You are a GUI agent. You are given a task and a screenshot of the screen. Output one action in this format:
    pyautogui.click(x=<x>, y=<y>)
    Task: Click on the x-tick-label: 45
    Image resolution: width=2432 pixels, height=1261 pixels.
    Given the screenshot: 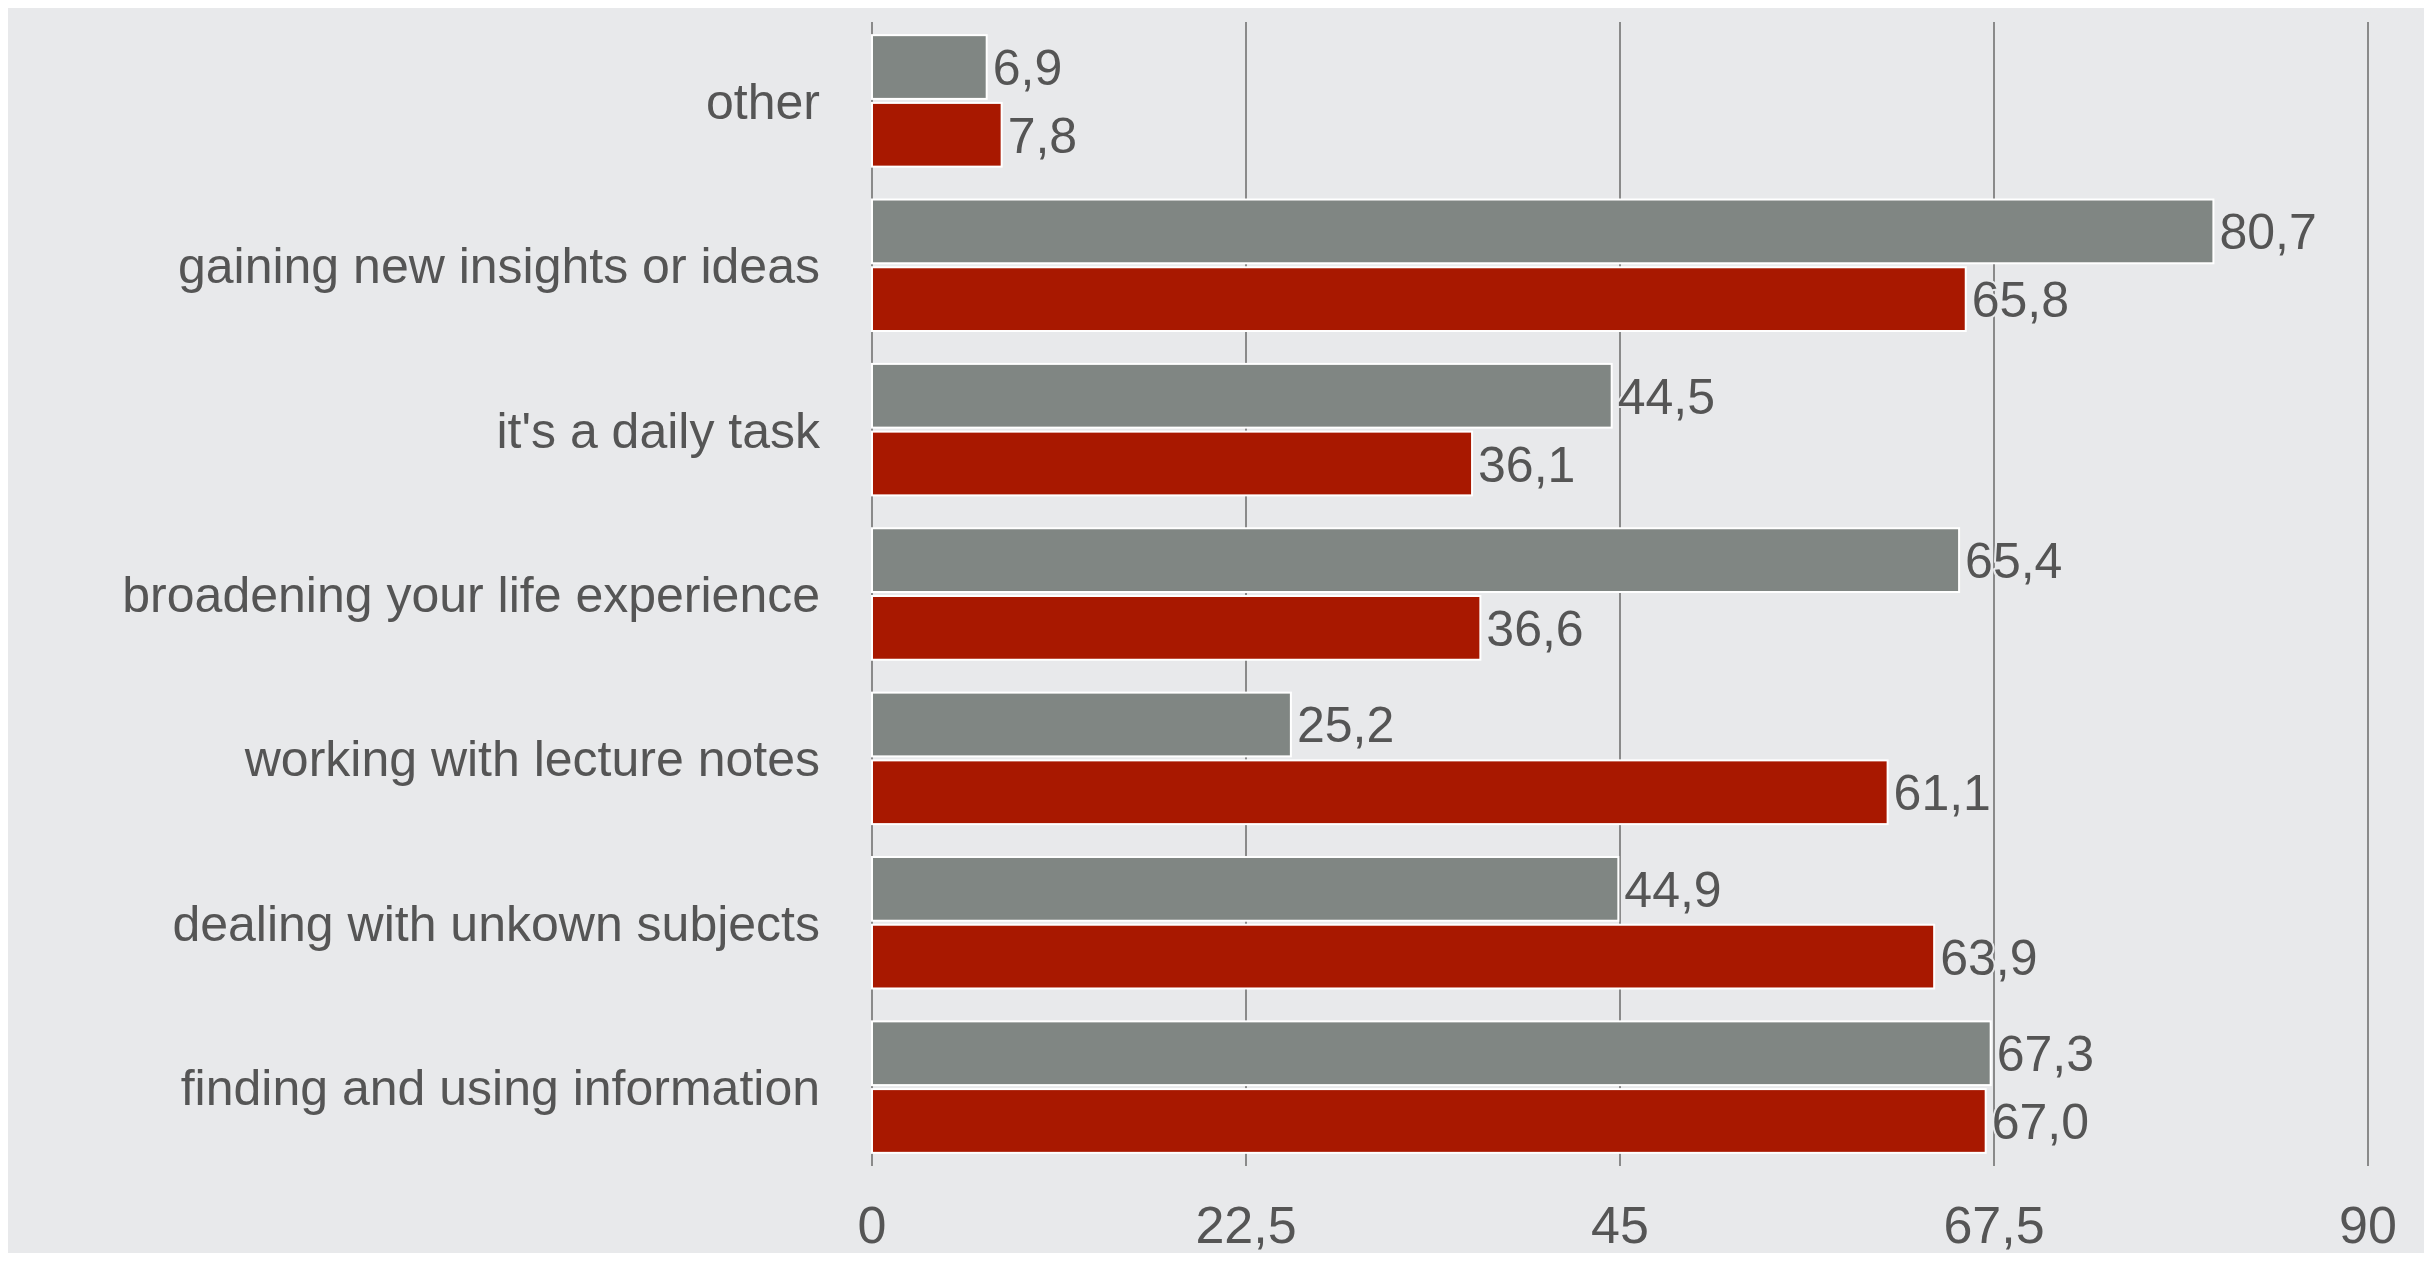 What is the action you would take?
    pyautogui.click(x=1620, y=1225)
    